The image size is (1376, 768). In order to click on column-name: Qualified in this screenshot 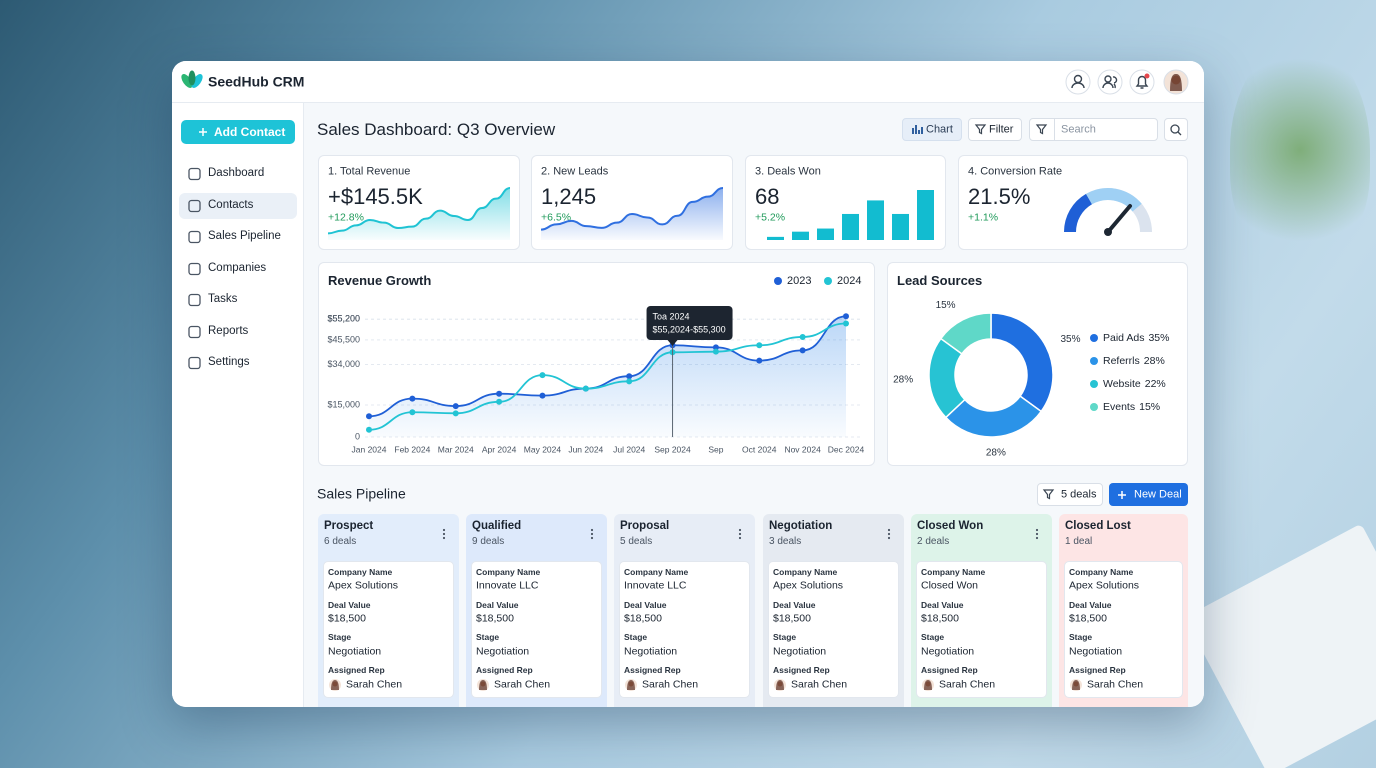, I will do `click(497, 526)`.